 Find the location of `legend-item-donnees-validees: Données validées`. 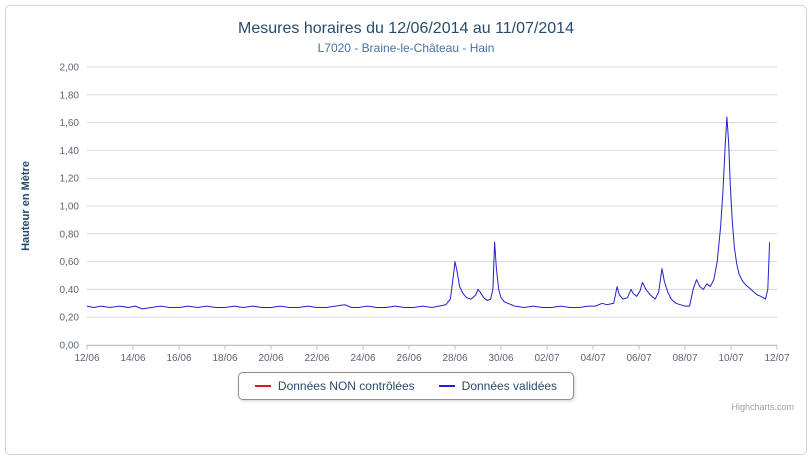

legend-item-donnees-validees: Données validées is located at coordinates (498, 386).